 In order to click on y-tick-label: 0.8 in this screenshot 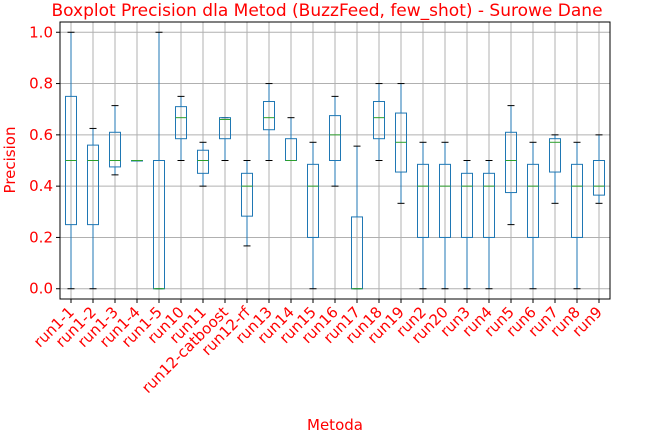, I will do `click(41, 84)`.